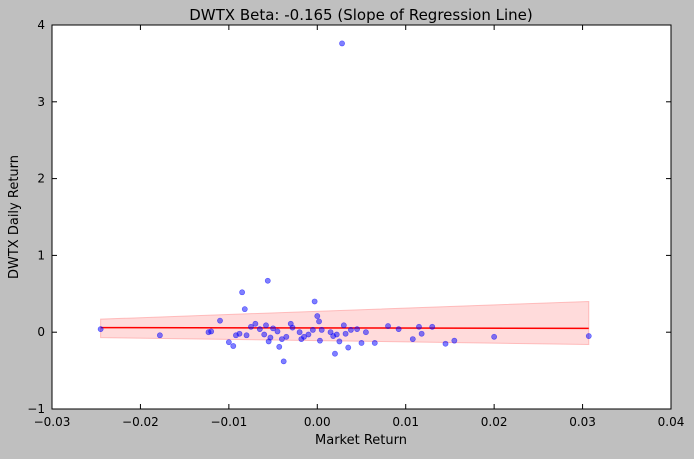 The image size is (694, 459). What do you see at coordinates (317, 422) in the screenshot?
I see `x-tick-label: 0.00` at bounding box center [317, 422].